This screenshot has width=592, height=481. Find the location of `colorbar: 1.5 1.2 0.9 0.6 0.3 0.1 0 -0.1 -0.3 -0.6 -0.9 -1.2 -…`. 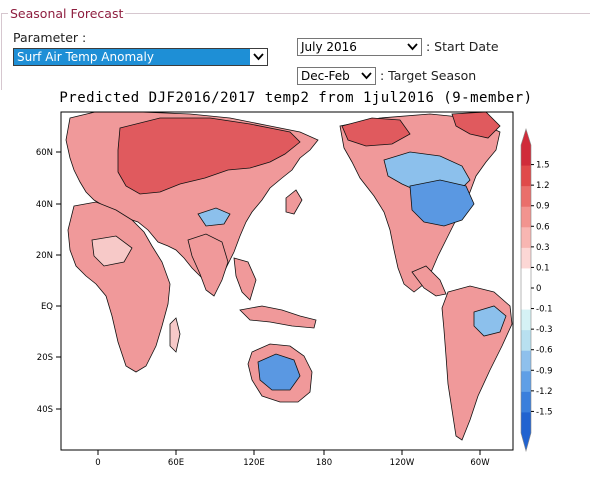

colorbar: 1.5 1.2 0.9 0.6 0.3 0.1 0 -0.1 -0.3 -0.6 -0.9 -1.2 -… is located at coordinates (536, 290).